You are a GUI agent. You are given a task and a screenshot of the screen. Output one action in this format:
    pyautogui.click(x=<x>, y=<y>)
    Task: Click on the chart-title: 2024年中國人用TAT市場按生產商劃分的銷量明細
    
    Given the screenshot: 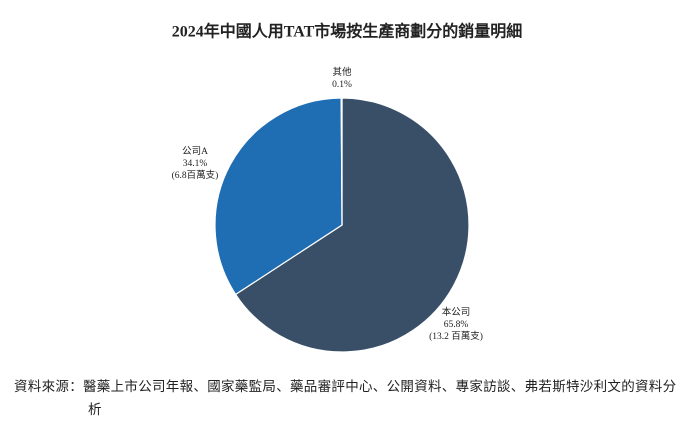 What is the action you would take?
    pyautogui.click(x=347, y=31)
    